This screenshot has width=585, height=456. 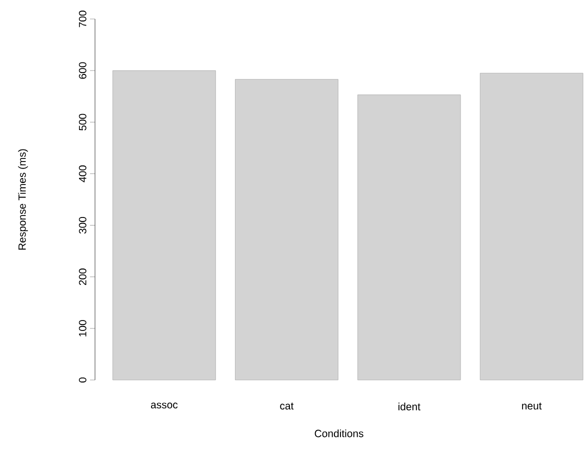 What do you see at coordinates (339, 434) in the screenshot?
I see `x-axis-title: Conditions` at bounding box center [339, 434].